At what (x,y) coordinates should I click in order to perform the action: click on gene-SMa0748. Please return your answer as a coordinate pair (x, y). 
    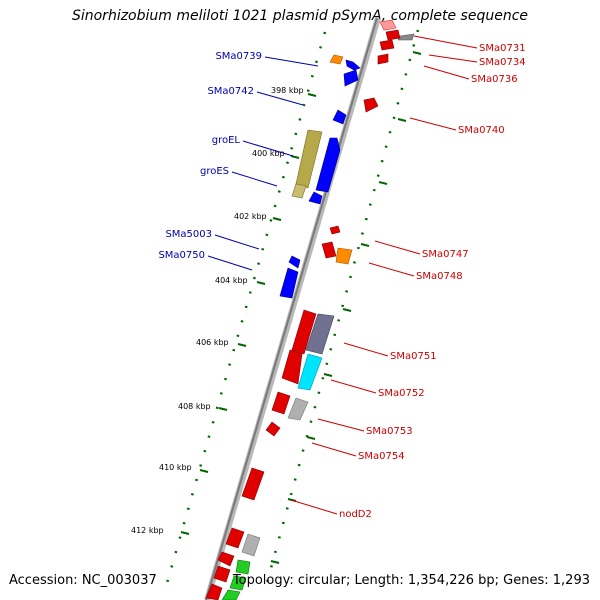
    Looking at the image, I should click on (344, 256).